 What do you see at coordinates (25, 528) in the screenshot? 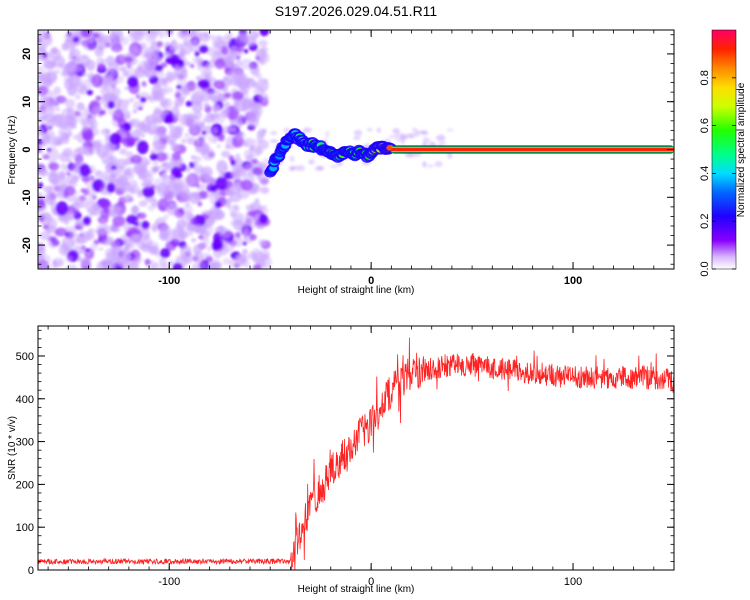
I see `y-tick-label: 100` at bounding box center [25, 528].